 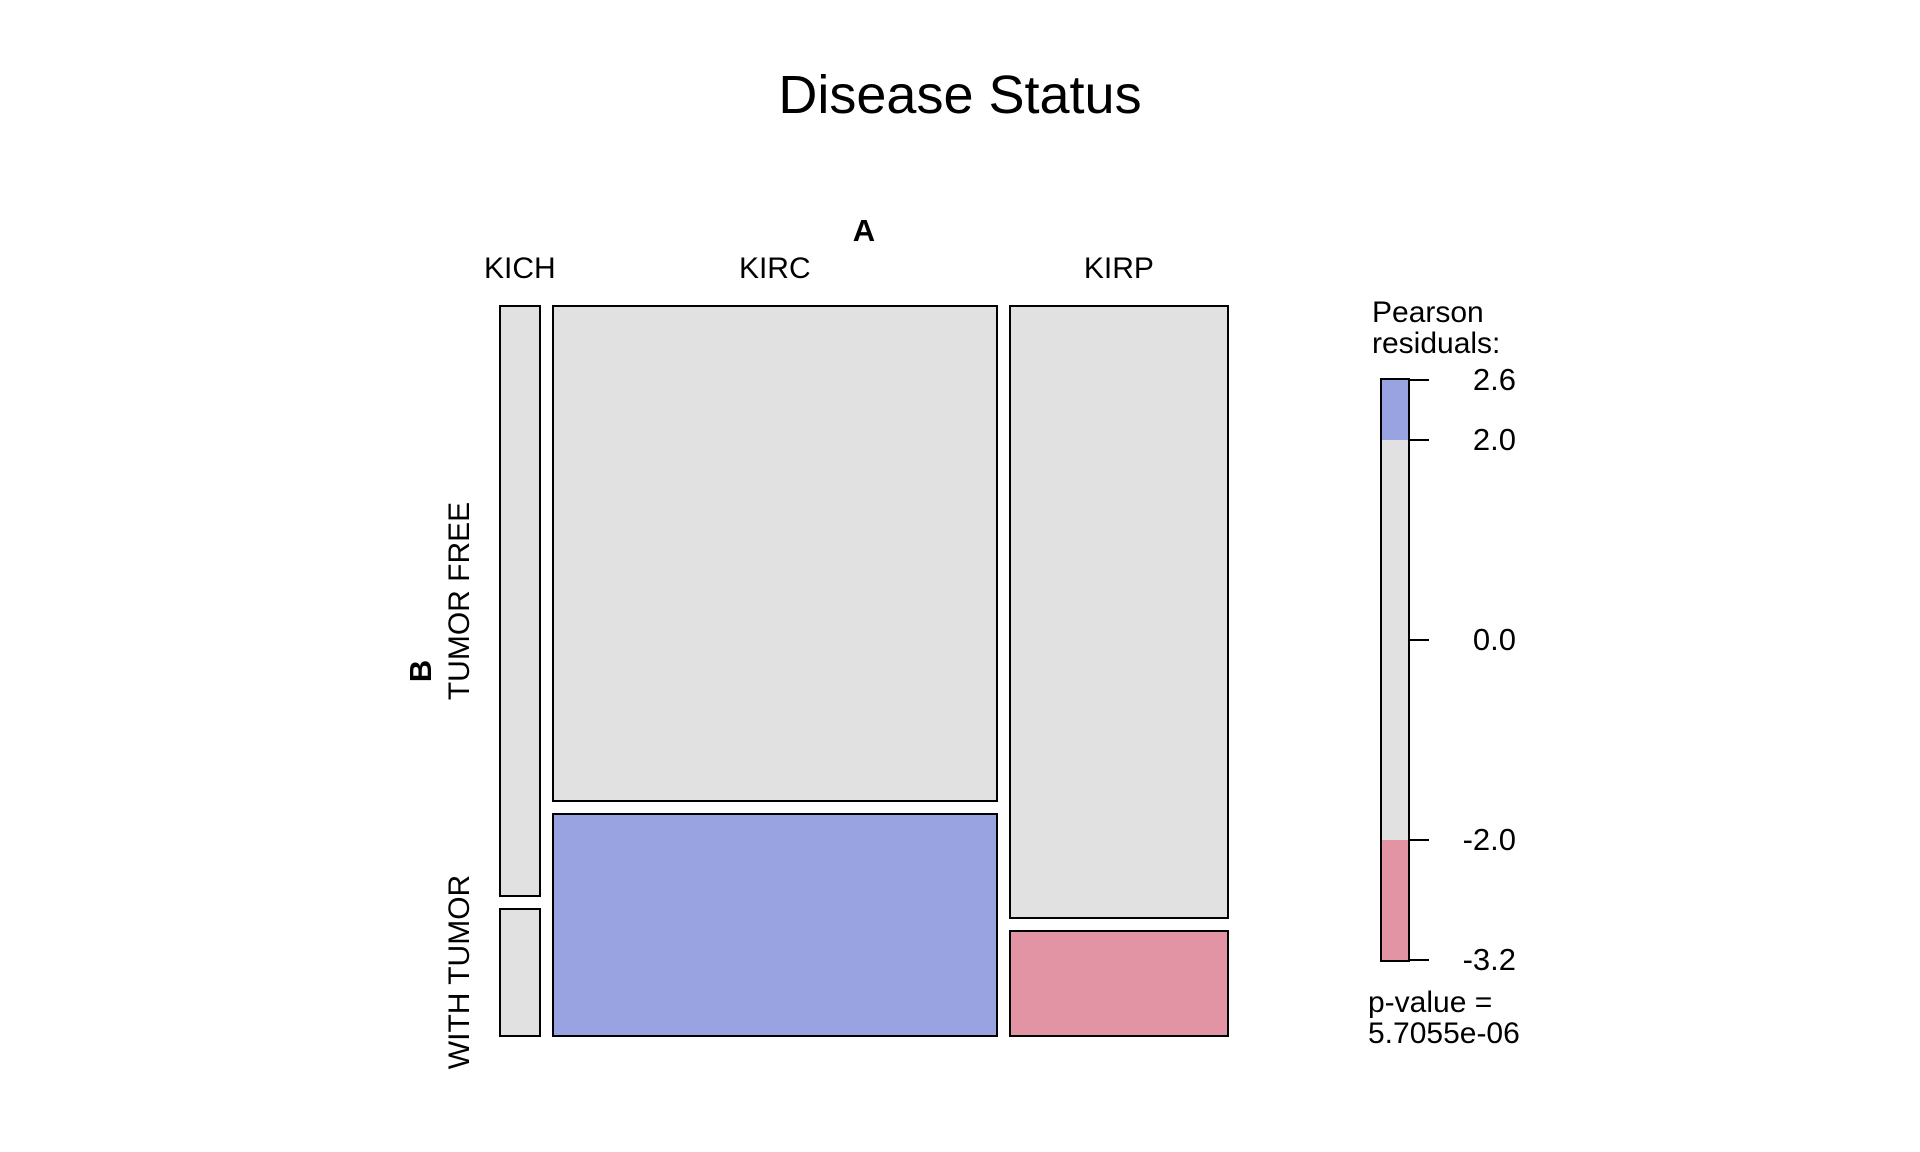 What do you see at coordinates (1428, 312) in the screenshot?
I see `legend-title-line1: Pearson` at bounding box center [1428, 312].